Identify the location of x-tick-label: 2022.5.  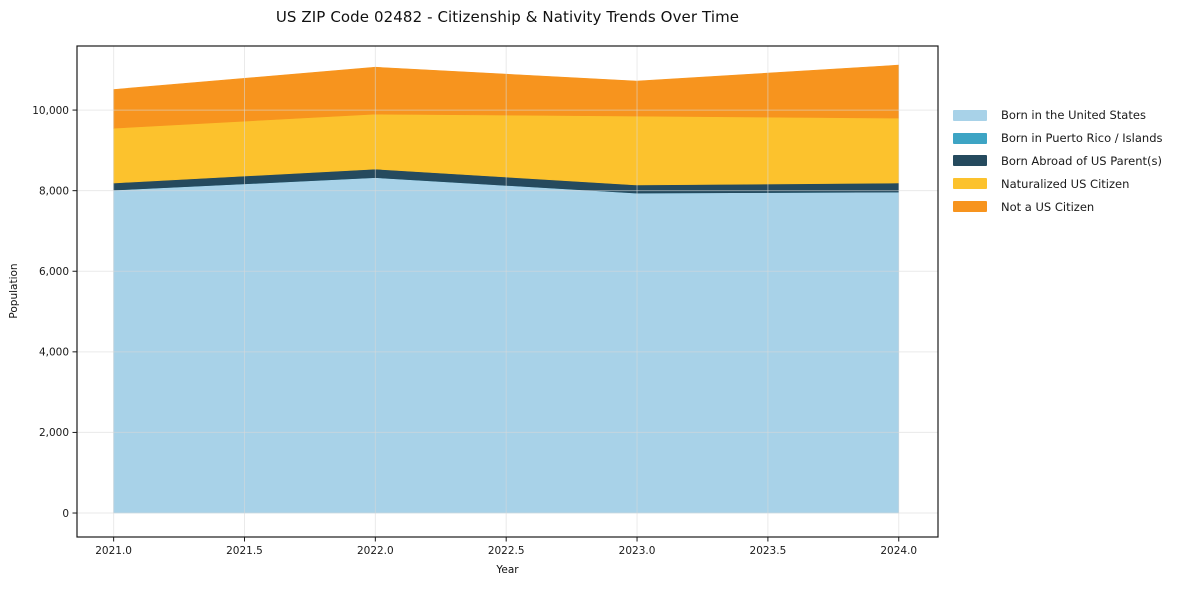
(506, 551).